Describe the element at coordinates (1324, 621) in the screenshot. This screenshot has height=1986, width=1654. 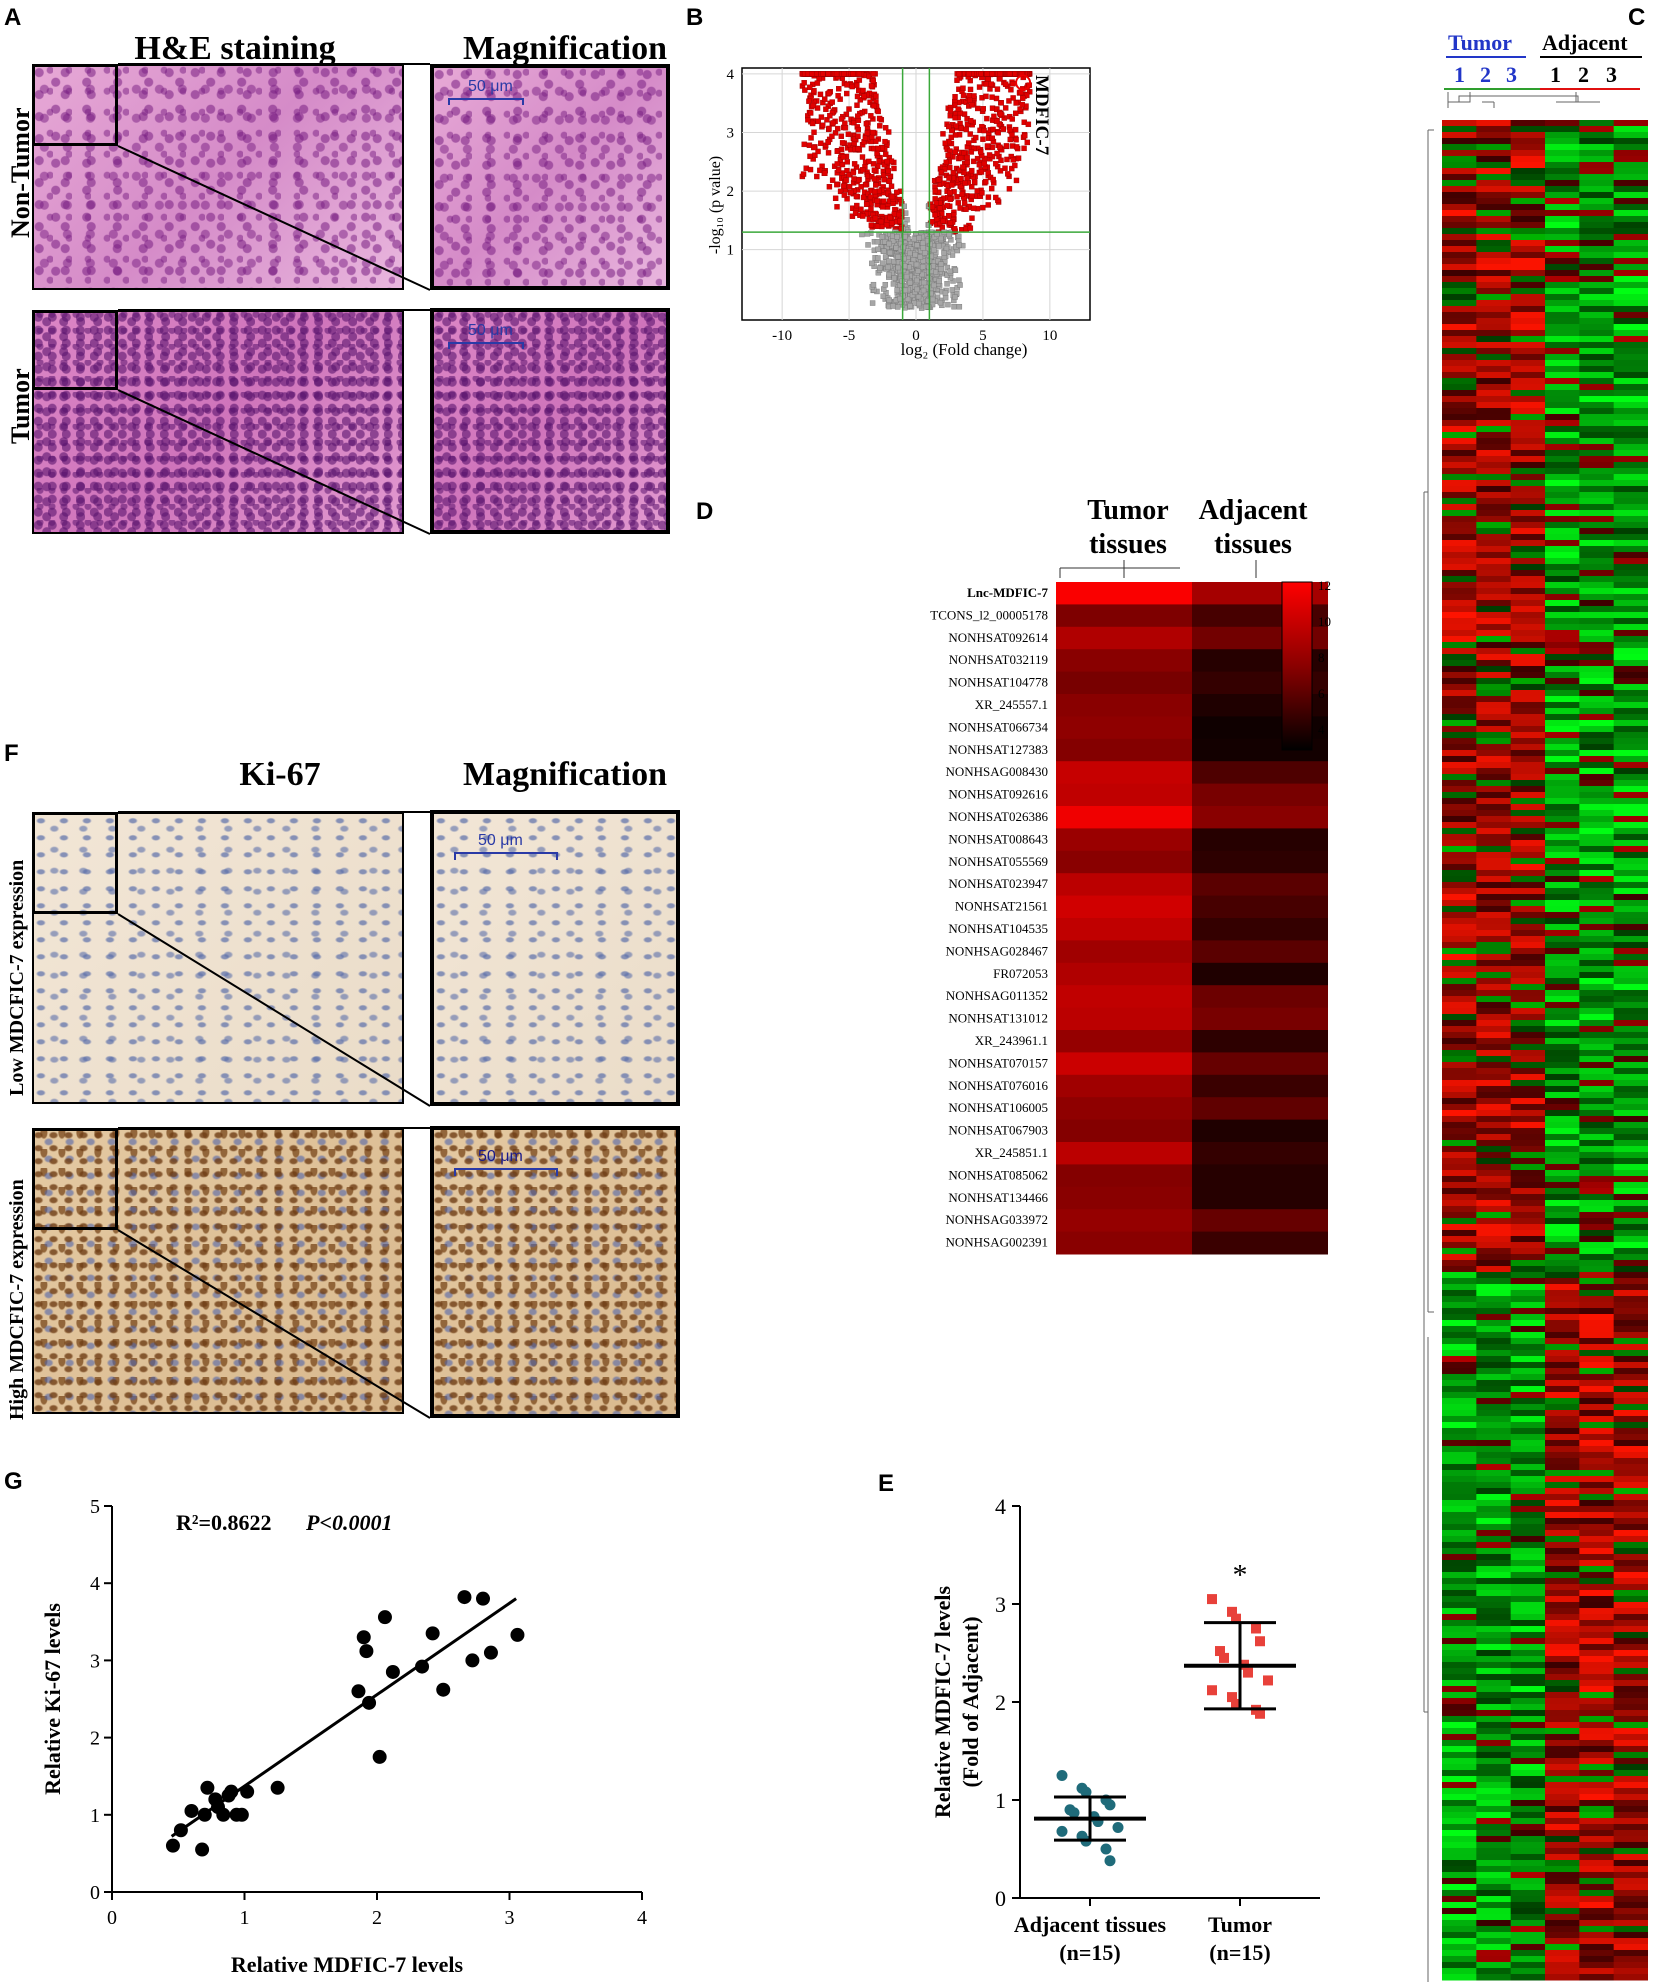
I see `legend-tick-label: 10` at that location.